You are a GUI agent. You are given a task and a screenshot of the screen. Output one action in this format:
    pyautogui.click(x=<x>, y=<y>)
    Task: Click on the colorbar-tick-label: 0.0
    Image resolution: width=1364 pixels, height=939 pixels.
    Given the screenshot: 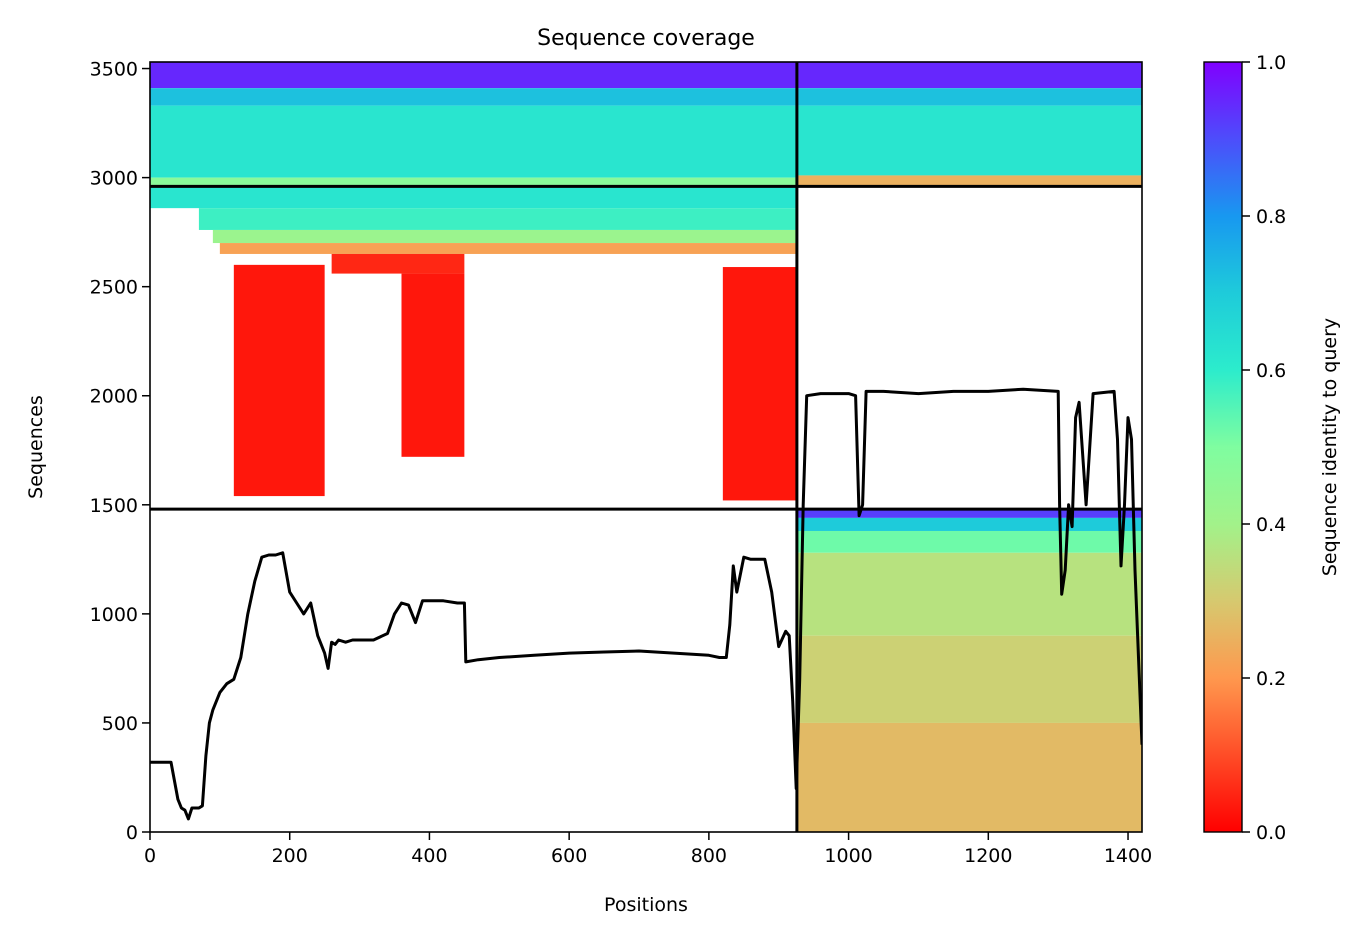 What is the action you would take?
    pyautogui.click(x=1271, y=833)
    